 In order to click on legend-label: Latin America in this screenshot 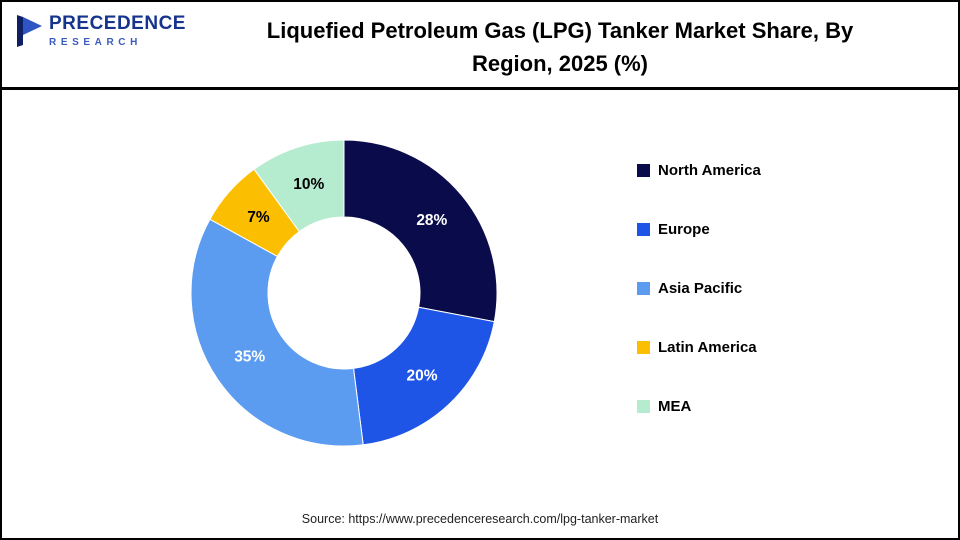, I will do `click(707, 347)`.